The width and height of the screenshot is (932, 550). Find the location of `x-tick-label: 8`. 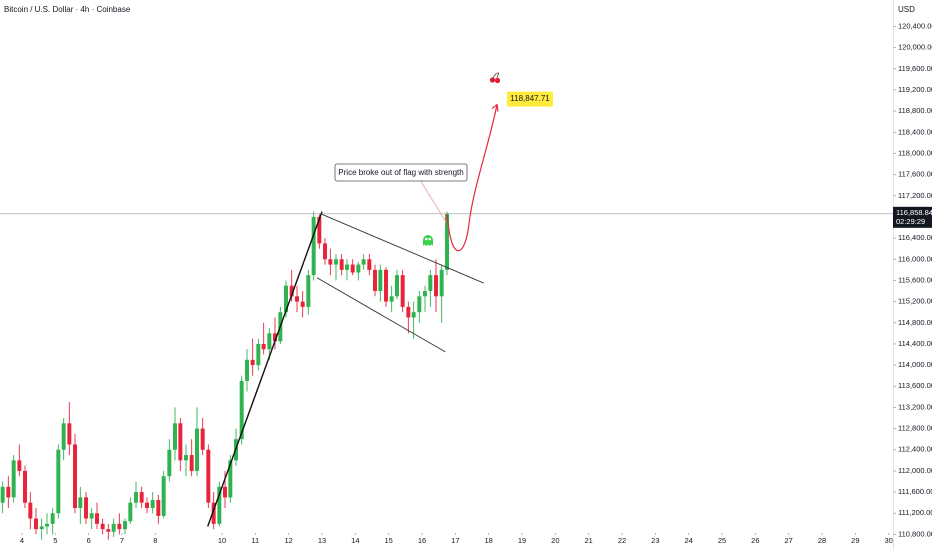

x-tick-label: 8 is located at coordinates (155, 540).